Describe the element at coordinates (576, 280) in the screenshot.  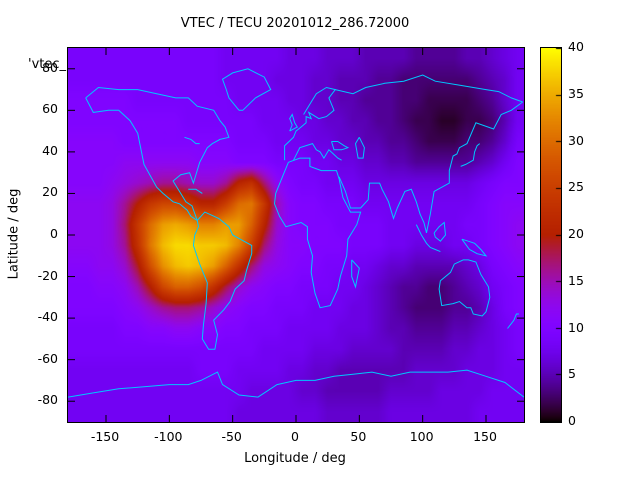
I see `colorbar-tick-label: 15` at that location.